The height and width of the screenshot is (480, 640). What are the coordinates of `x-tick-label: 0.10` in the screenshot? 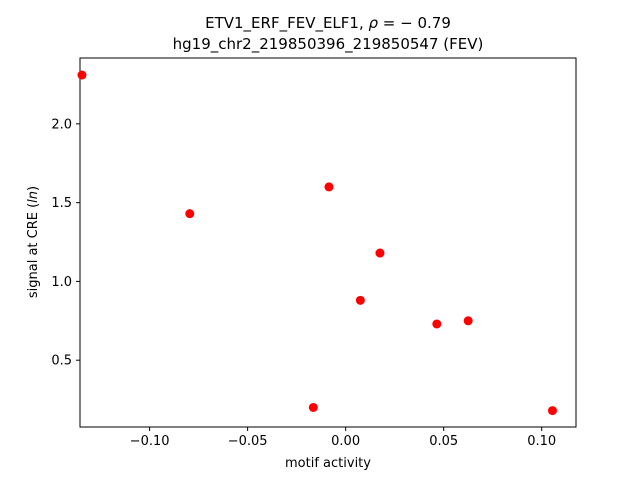 It's located at (541, 441).